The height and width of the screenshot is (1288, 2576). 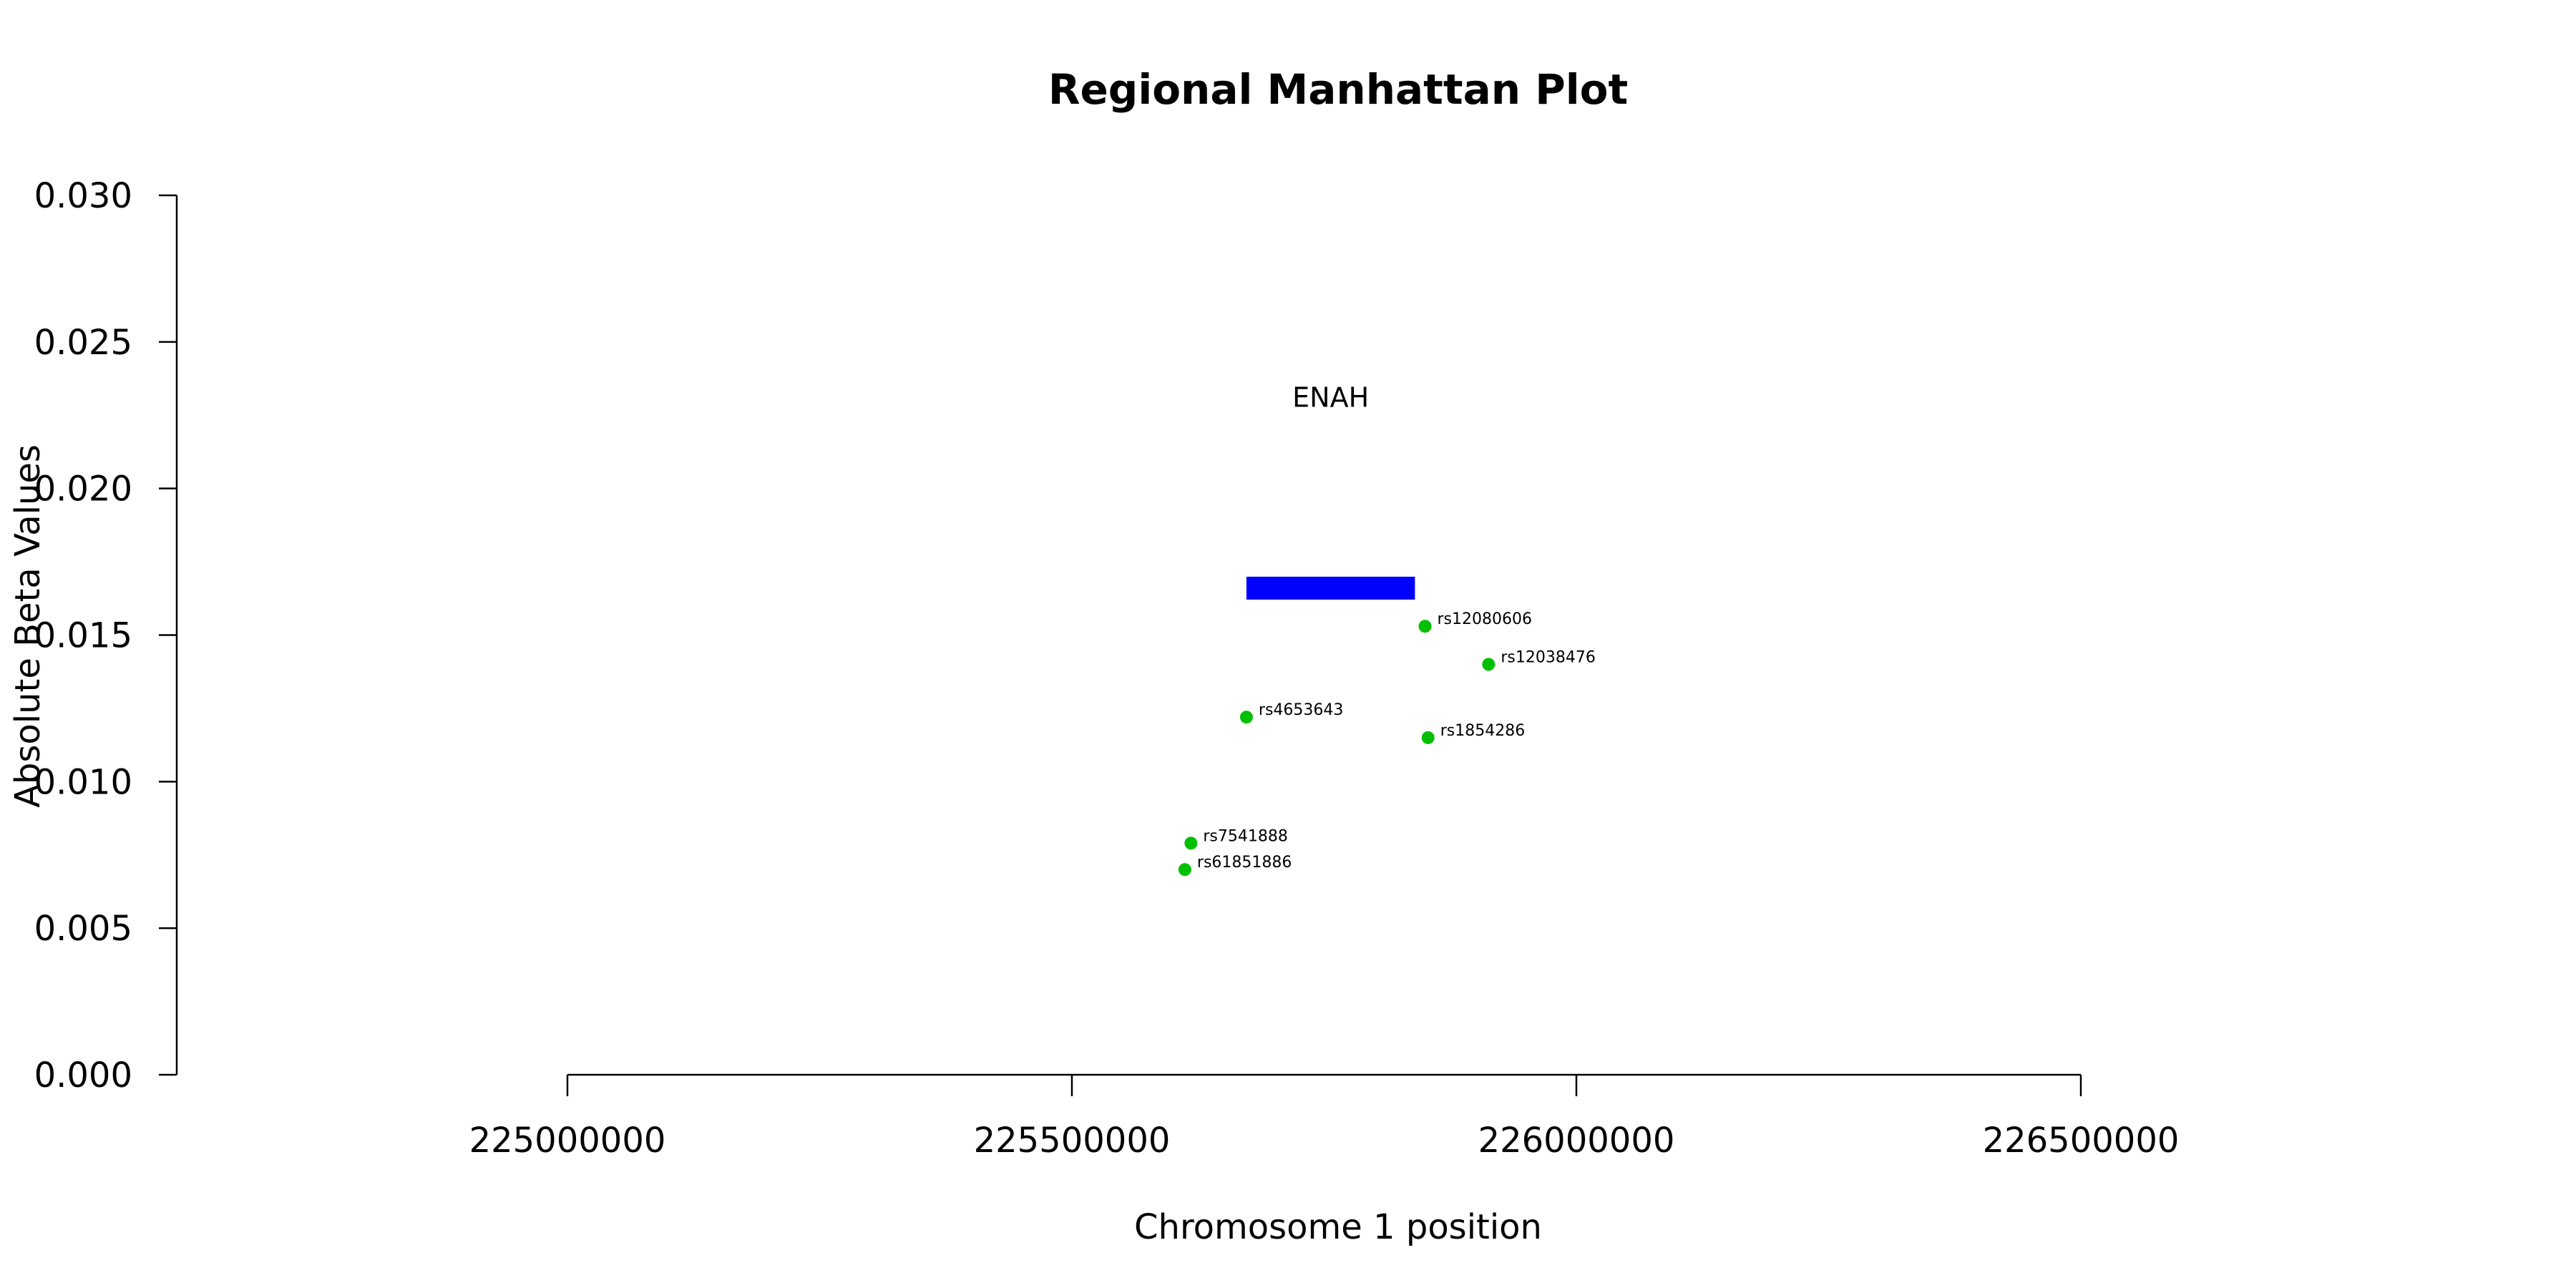 I want to click on gene-label: ENAH, so click(x=1330, y=398).